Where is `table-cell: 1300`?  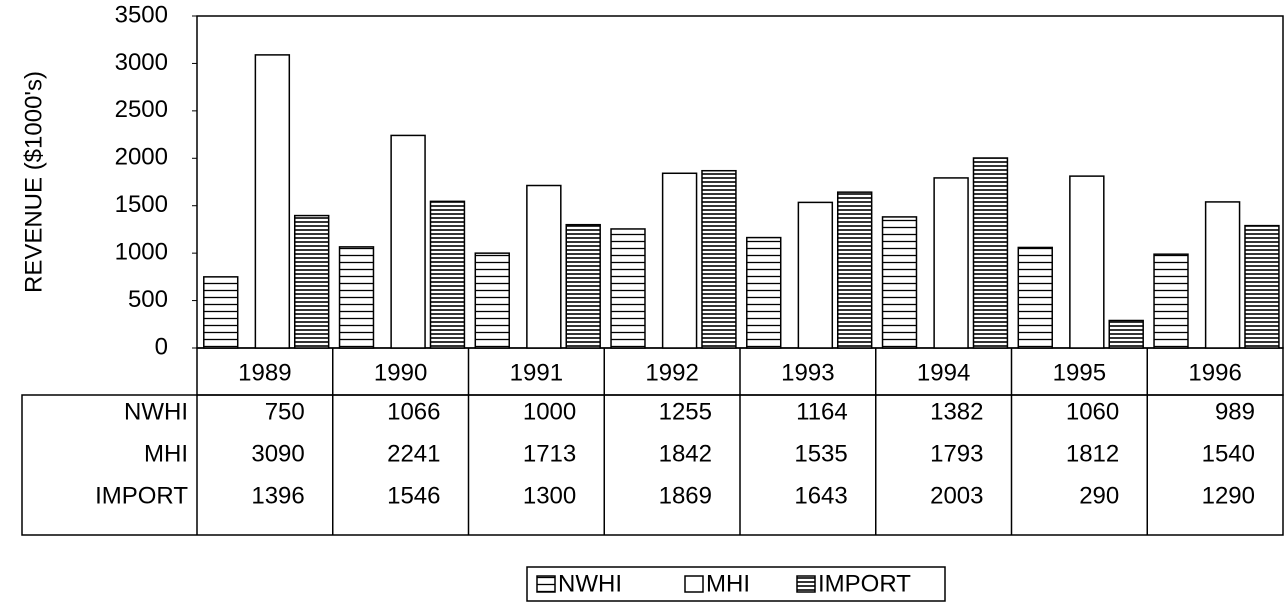 table-cell: 1300 is located at coordinates (549, 495).